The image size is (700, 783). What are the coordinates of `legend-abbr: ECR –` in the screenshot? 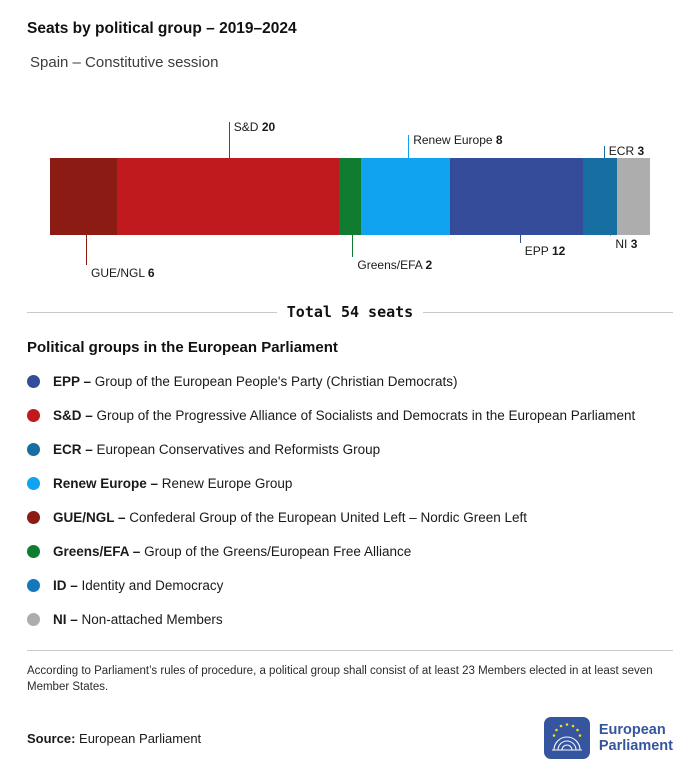 It's located at (73, 449).